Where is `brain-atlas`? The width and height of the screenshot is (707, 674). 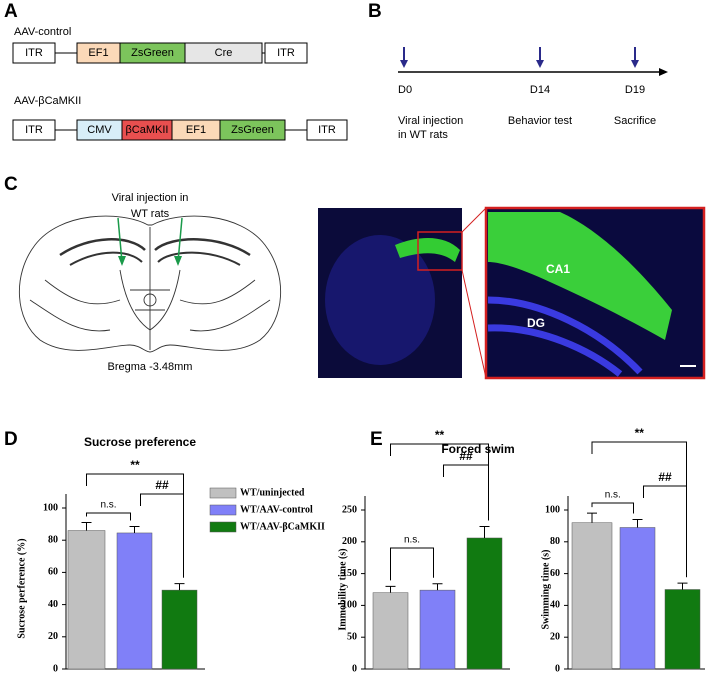 brain-atlas is located at coordinates (150, 284).